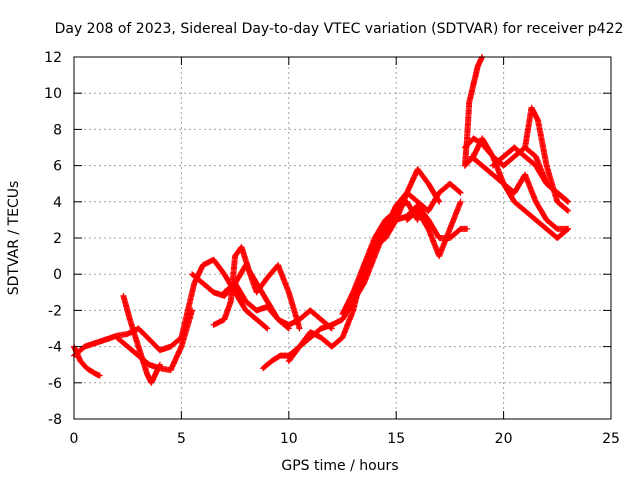  I want to click on y-tick-label: -2, so click(55, 311).